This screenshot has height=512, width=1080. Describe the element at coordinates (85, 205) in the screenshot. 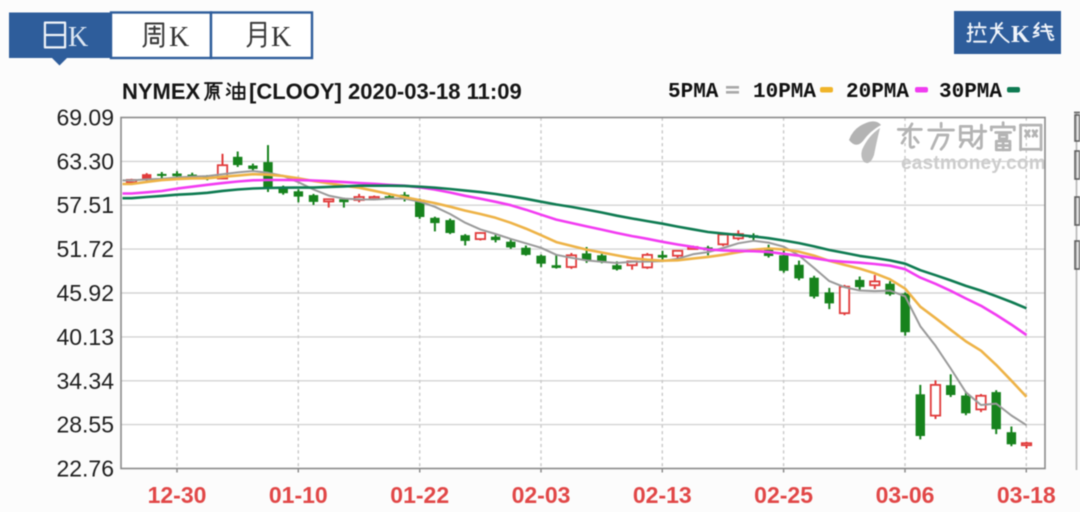

I see `svg-text: 57.51` at that location.